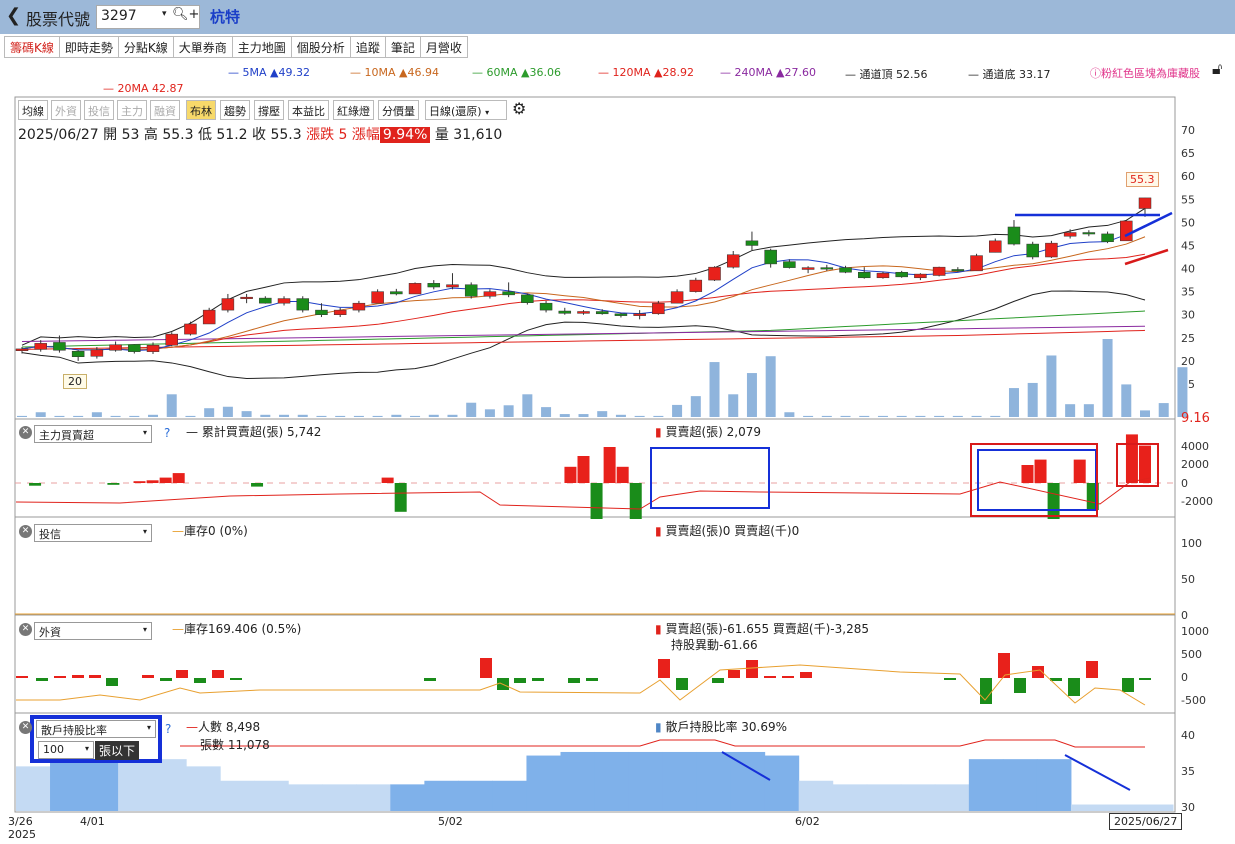 Image resolution: width=1235 pixels, height=844 pixels. Describe the element at coordinates (583, 329) in the screenshot. I see `ma60-line` at that location.